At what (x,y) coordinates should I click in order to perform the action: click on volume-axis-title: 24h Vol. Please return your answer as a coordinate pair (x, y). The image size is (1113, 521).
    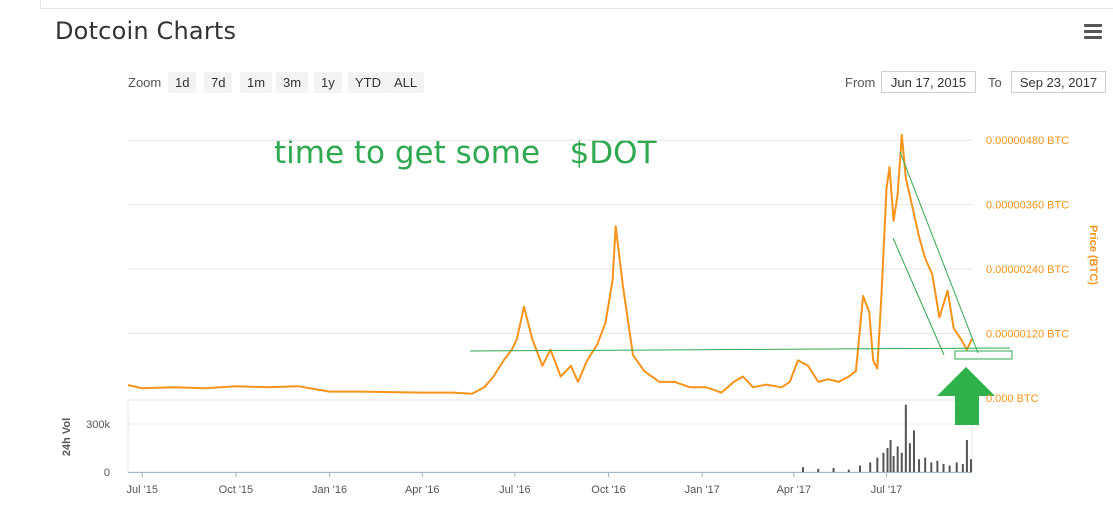
    Looking at the image, I should click on (67, 437).